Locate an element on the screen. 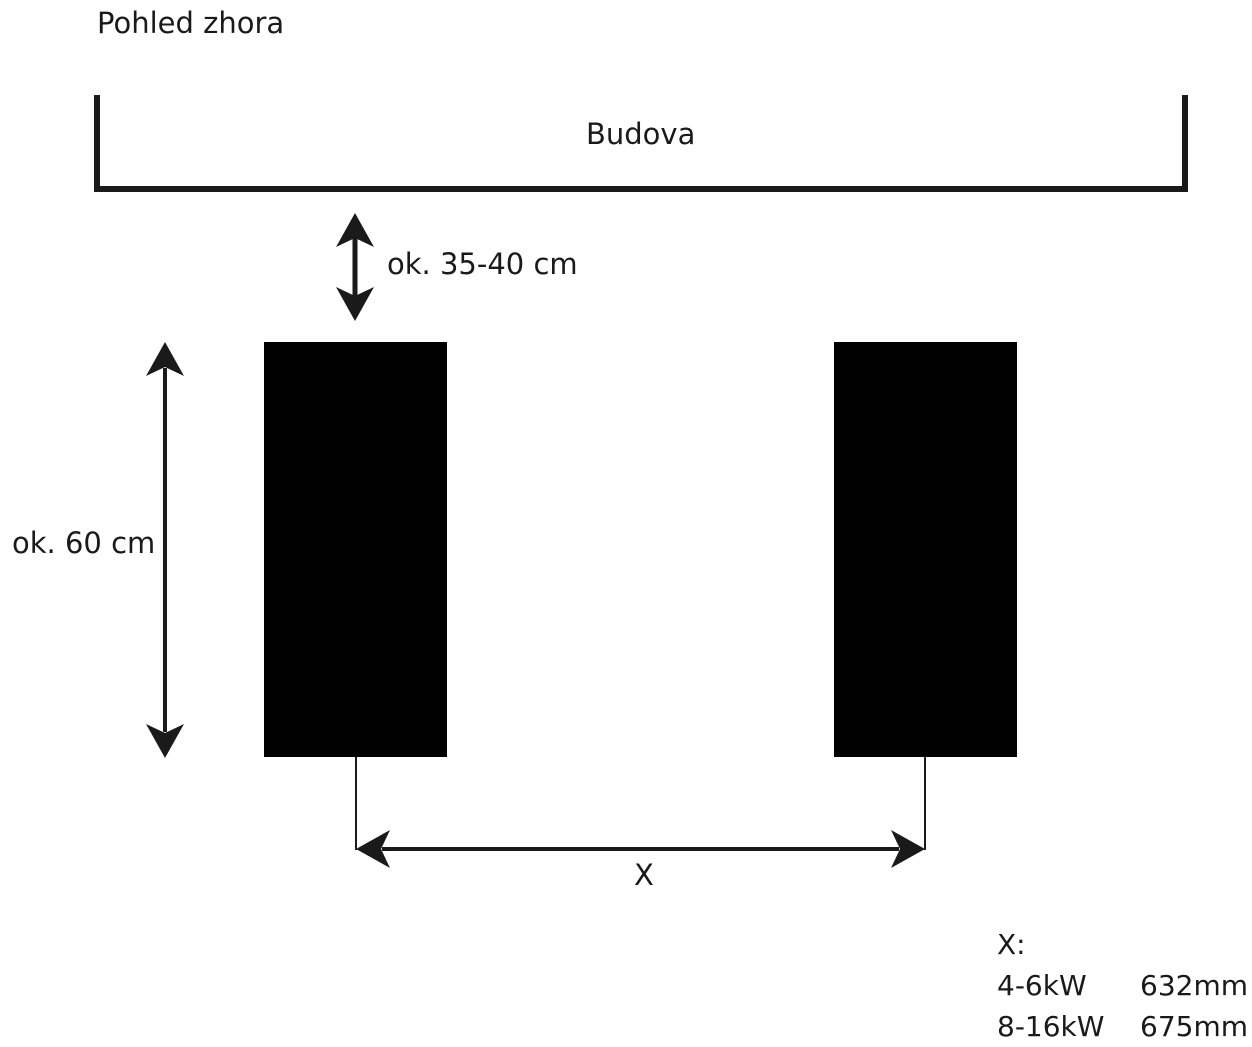 The height and width of the screenshot is (1047, 1252). unit-depth-arrow is located at coordinates (165, 550).